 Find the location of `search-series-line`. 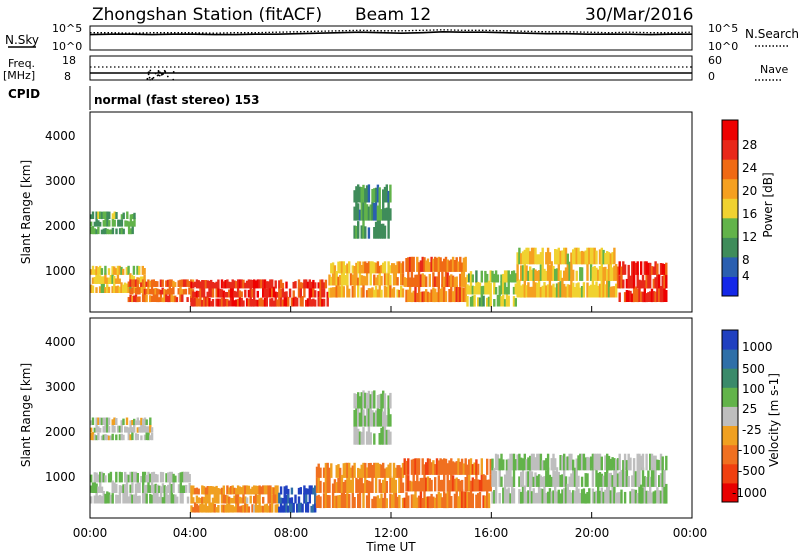

search-series-line is located at coordinates (391, 31).